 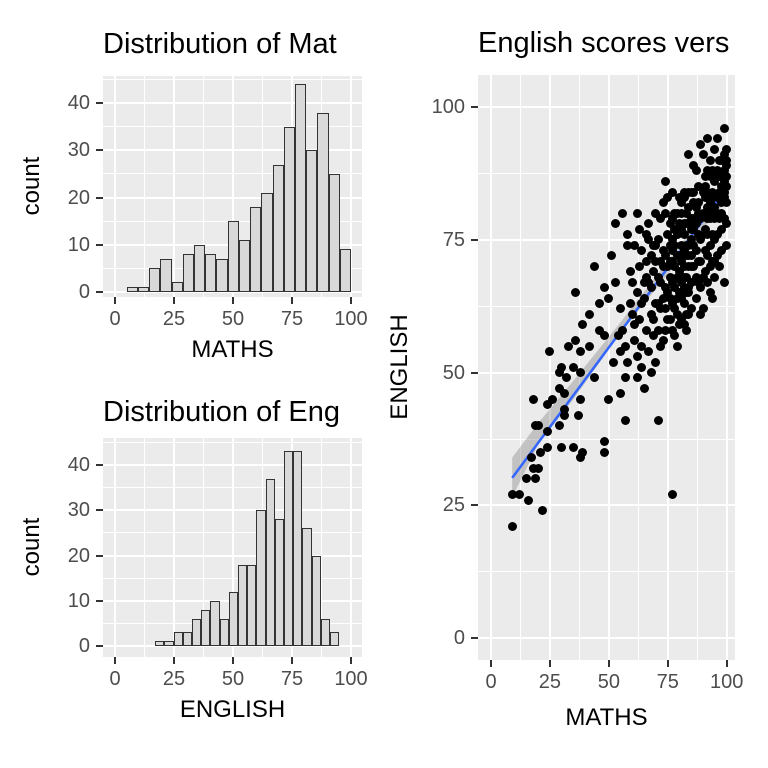 What do you see at coordinates (78, 150) in the screenshot?
I see `y-axis-tick-label: 30` at bounding box center [78, 150].